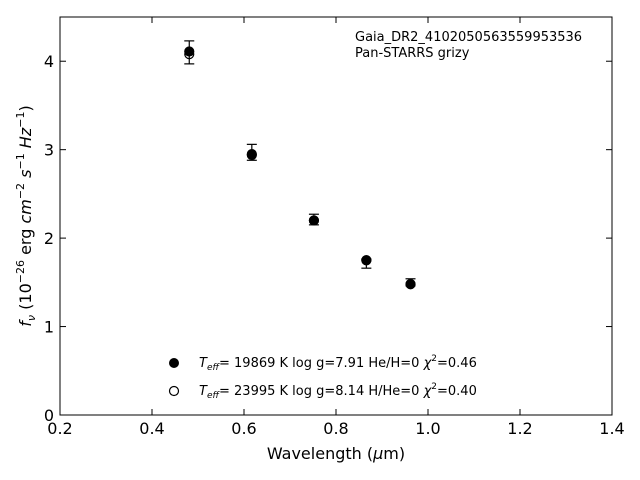 This screenshot has width=640, height=480. I want to click on x-tick-label: 1.2, so click(519, 428).